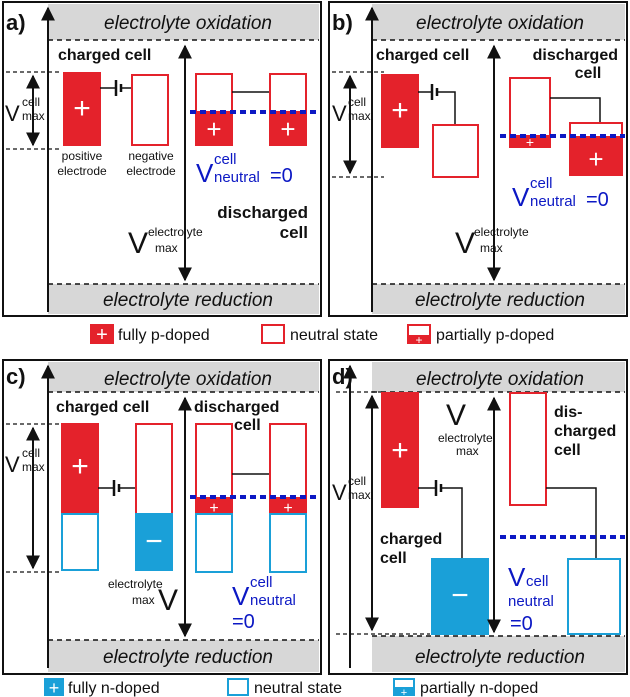 Image resolution: width=630 pixels, height=697 pixels. I want to click on panel-letter: c), so click(16, 376).